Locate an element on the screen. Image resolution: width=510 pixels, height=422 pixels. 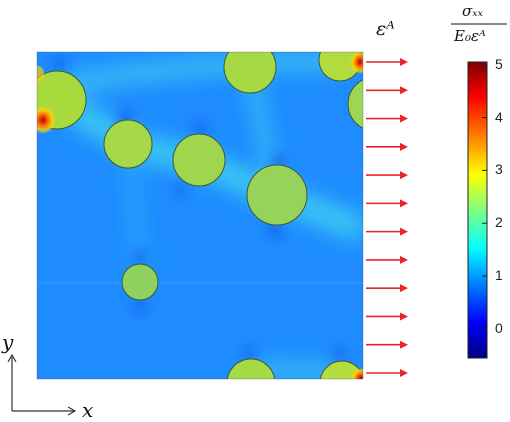
y-axis-label: y is located at coordinates (8, 342).